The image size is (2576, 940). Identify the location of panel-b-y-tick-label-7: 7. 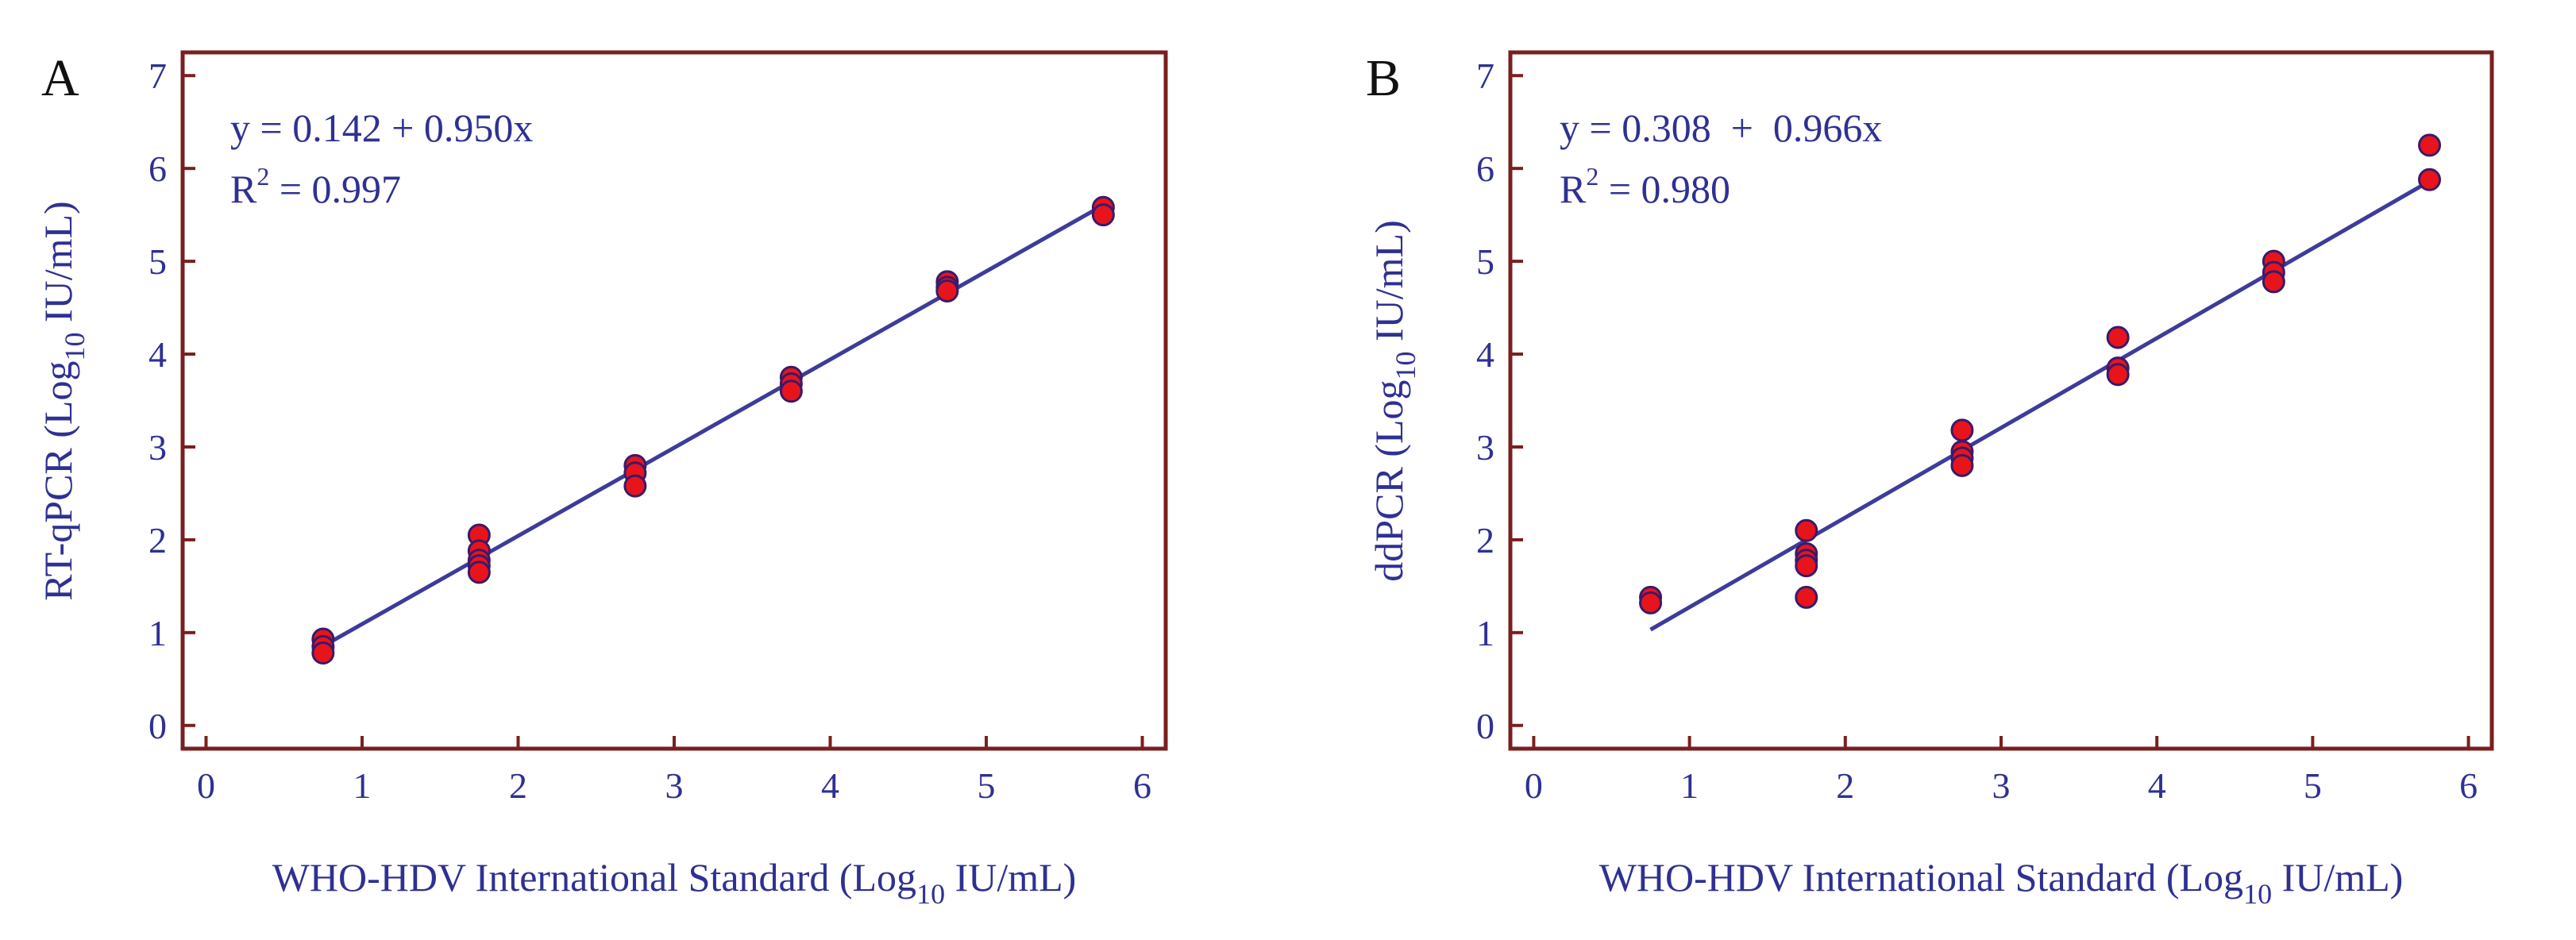
(1485, 76).